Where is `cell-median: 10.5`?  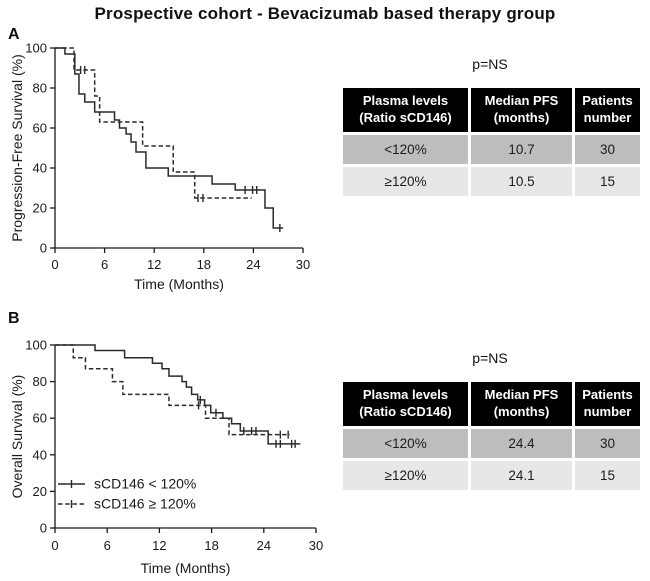
cell-median: 10.5 is located at coordinates (521, 181).